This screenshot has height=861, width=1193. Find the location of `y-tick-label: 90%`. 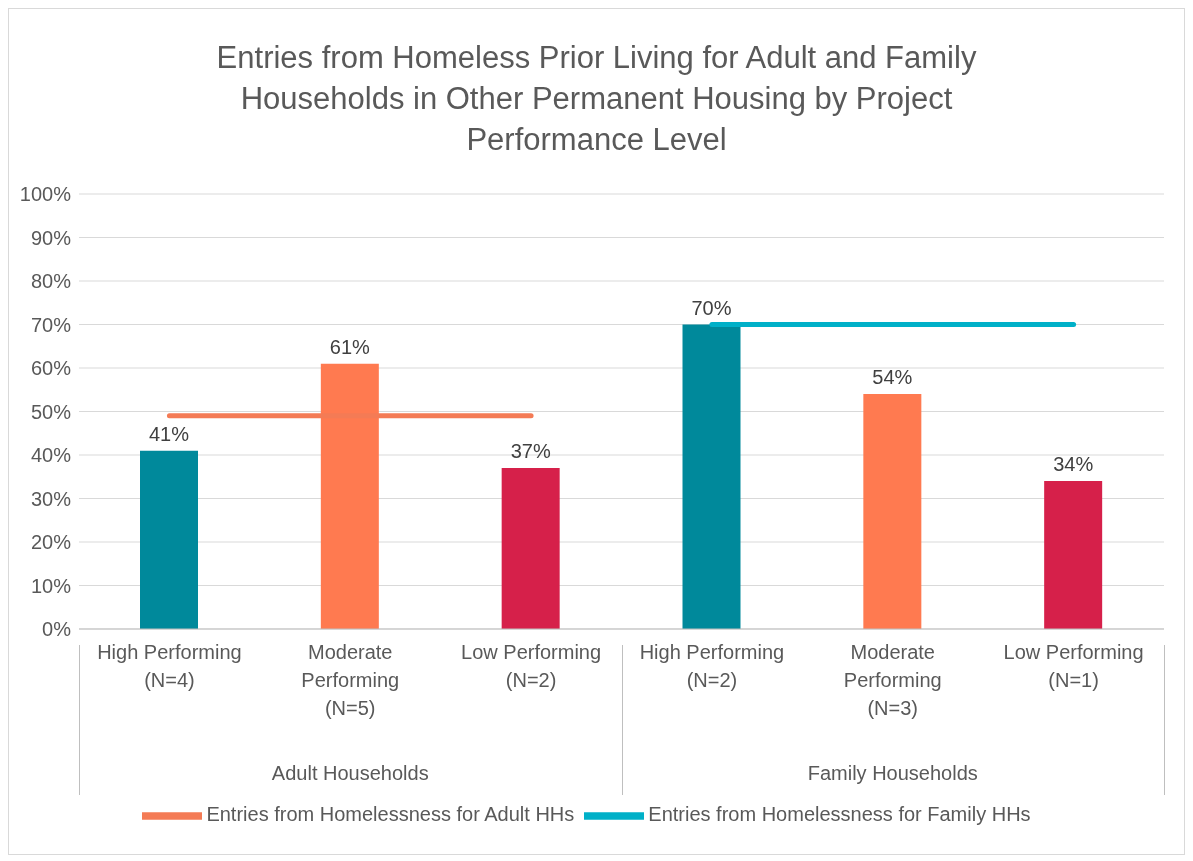

y-tick-label: 90% is located at coordinates (51, 237).